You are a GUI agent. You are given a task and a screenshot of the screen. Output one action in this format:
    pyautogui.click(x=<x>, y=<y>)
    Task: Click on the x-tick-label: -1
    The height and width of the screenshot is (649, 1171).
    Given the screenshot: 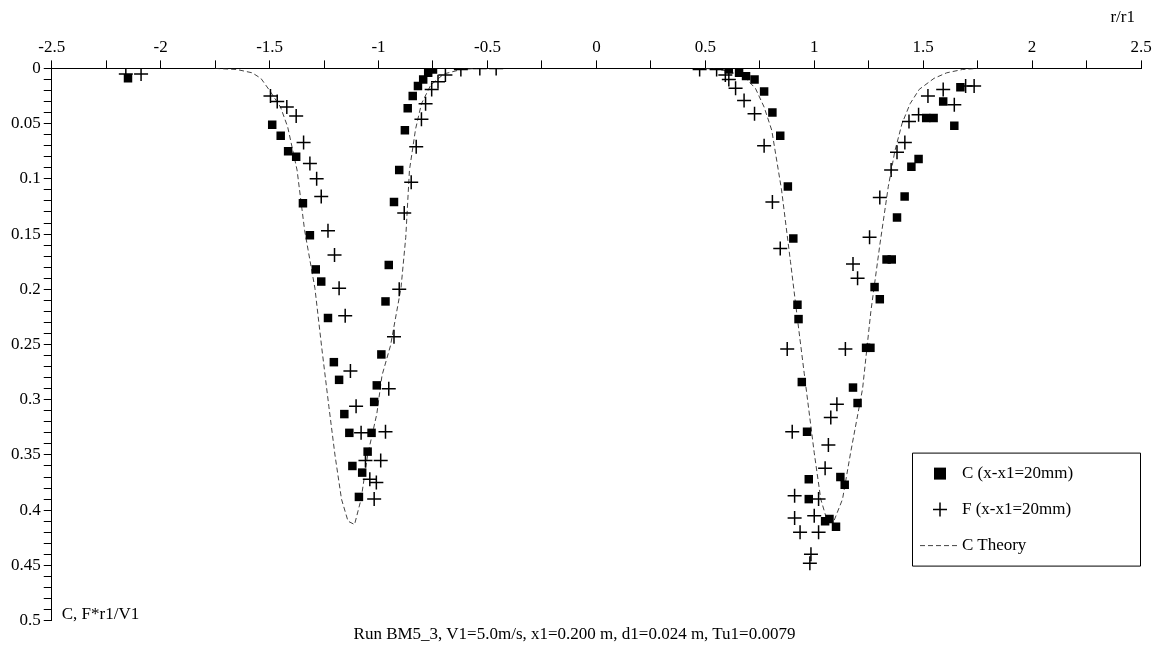 What is the action you would take?
    pyautogui.click(x=378, y=46)
    